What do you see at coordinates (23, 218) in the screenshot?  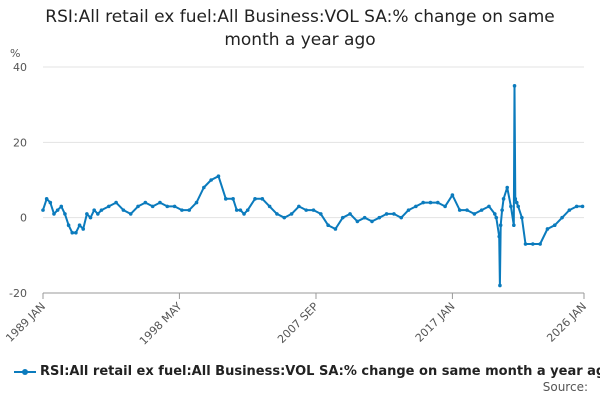 I see `y-tick-label: 0` at bounding box center [23, 218].